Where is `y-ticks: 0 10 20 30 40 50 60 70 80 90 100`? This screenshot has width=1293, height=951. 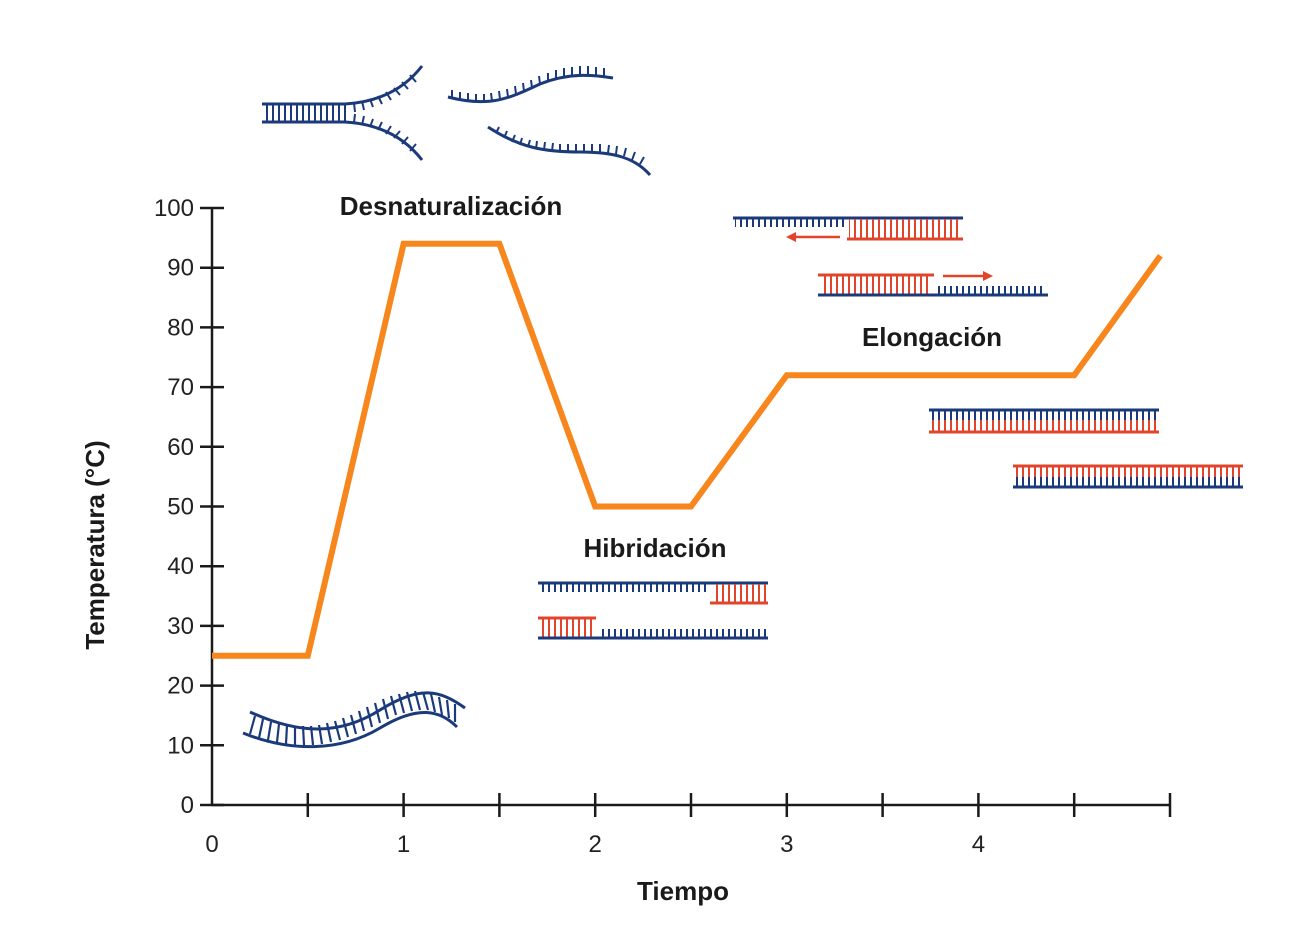 y-ticks: 0 10 20 30 40 50 60 70 80 90 100 is located at coordinates (189, 507).